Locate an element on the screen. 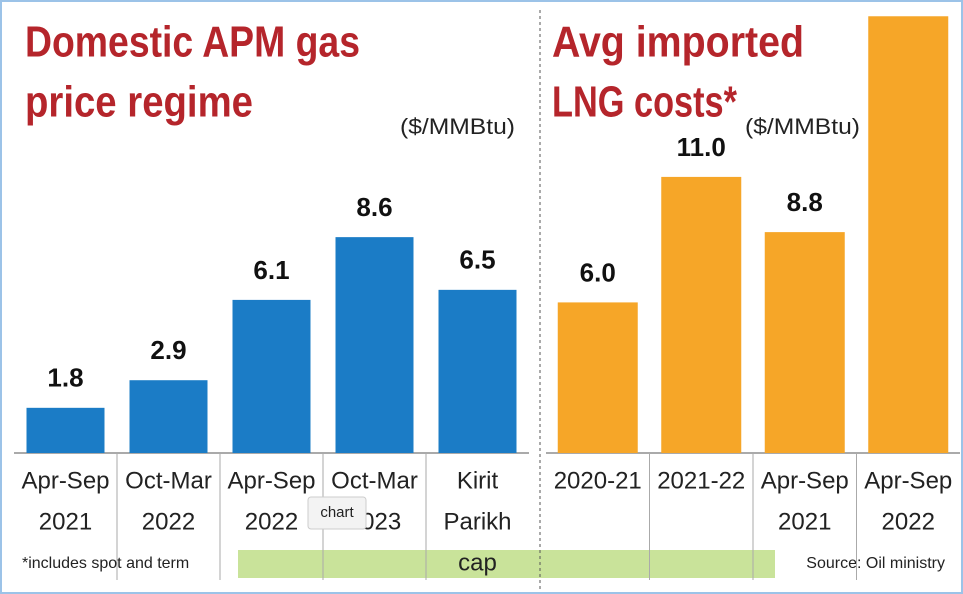  value-label: 8.6 is located at coordinates (374, 207).